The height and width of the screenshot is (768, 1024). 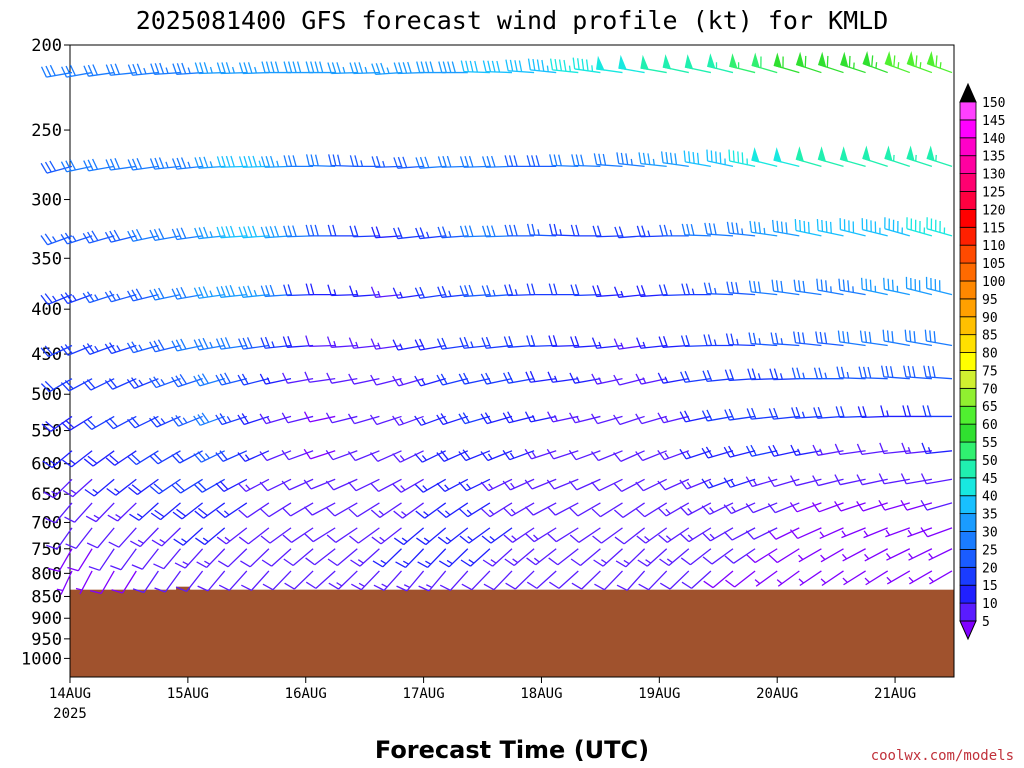 I want to click on colorbar-label: 35, so click(x=990, y=515).